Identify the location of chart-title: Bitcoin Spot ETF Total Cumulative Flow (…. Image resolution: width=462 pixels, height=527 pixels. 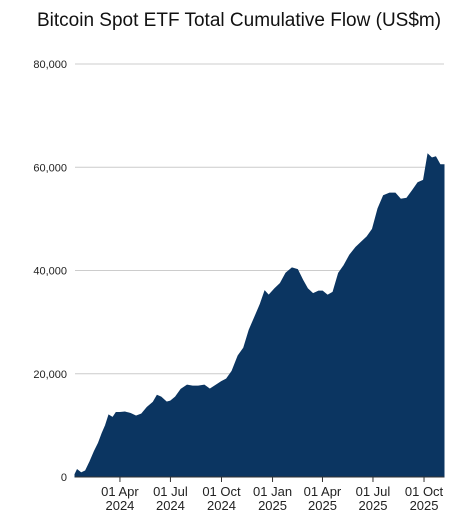
(239, 20).